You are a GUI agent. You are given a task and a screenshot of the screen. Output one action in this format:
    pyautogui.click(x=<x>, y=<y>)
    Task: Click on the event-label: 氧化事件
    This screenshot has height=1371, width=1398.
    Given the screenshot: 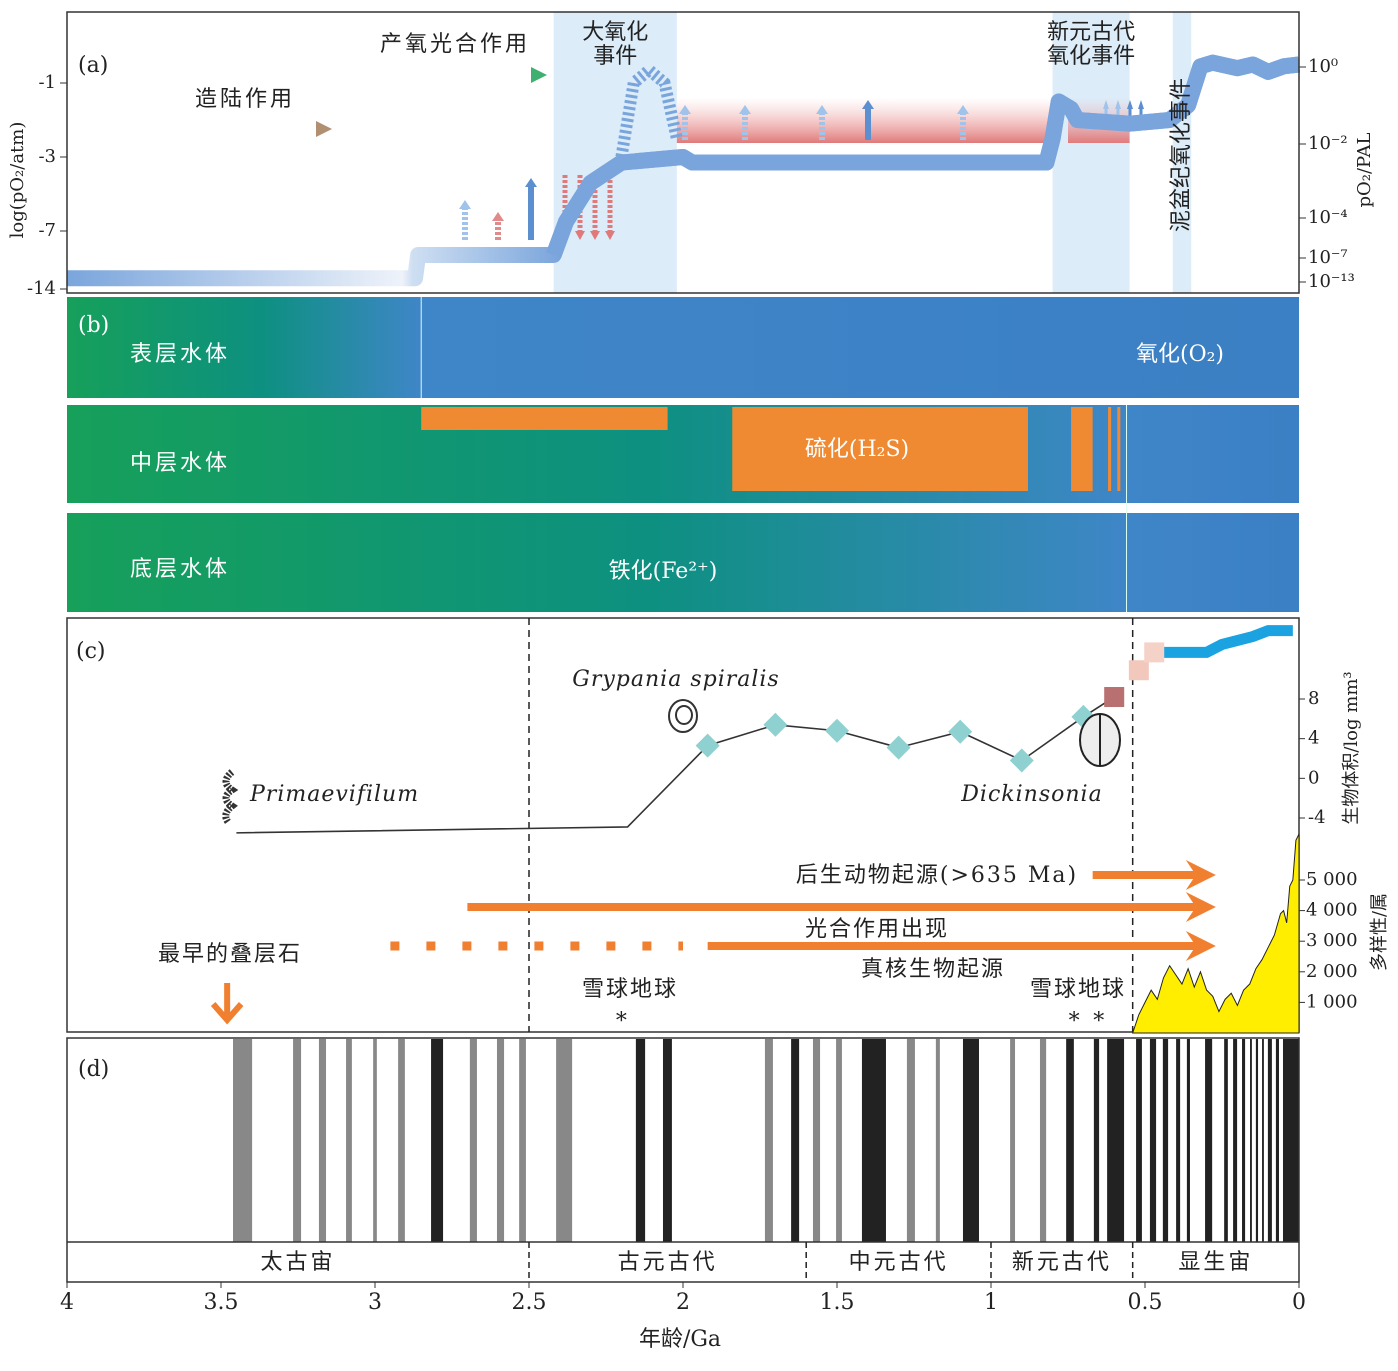 What is the action you would take?
    pyautogui.click(x=1091, y=56)
    